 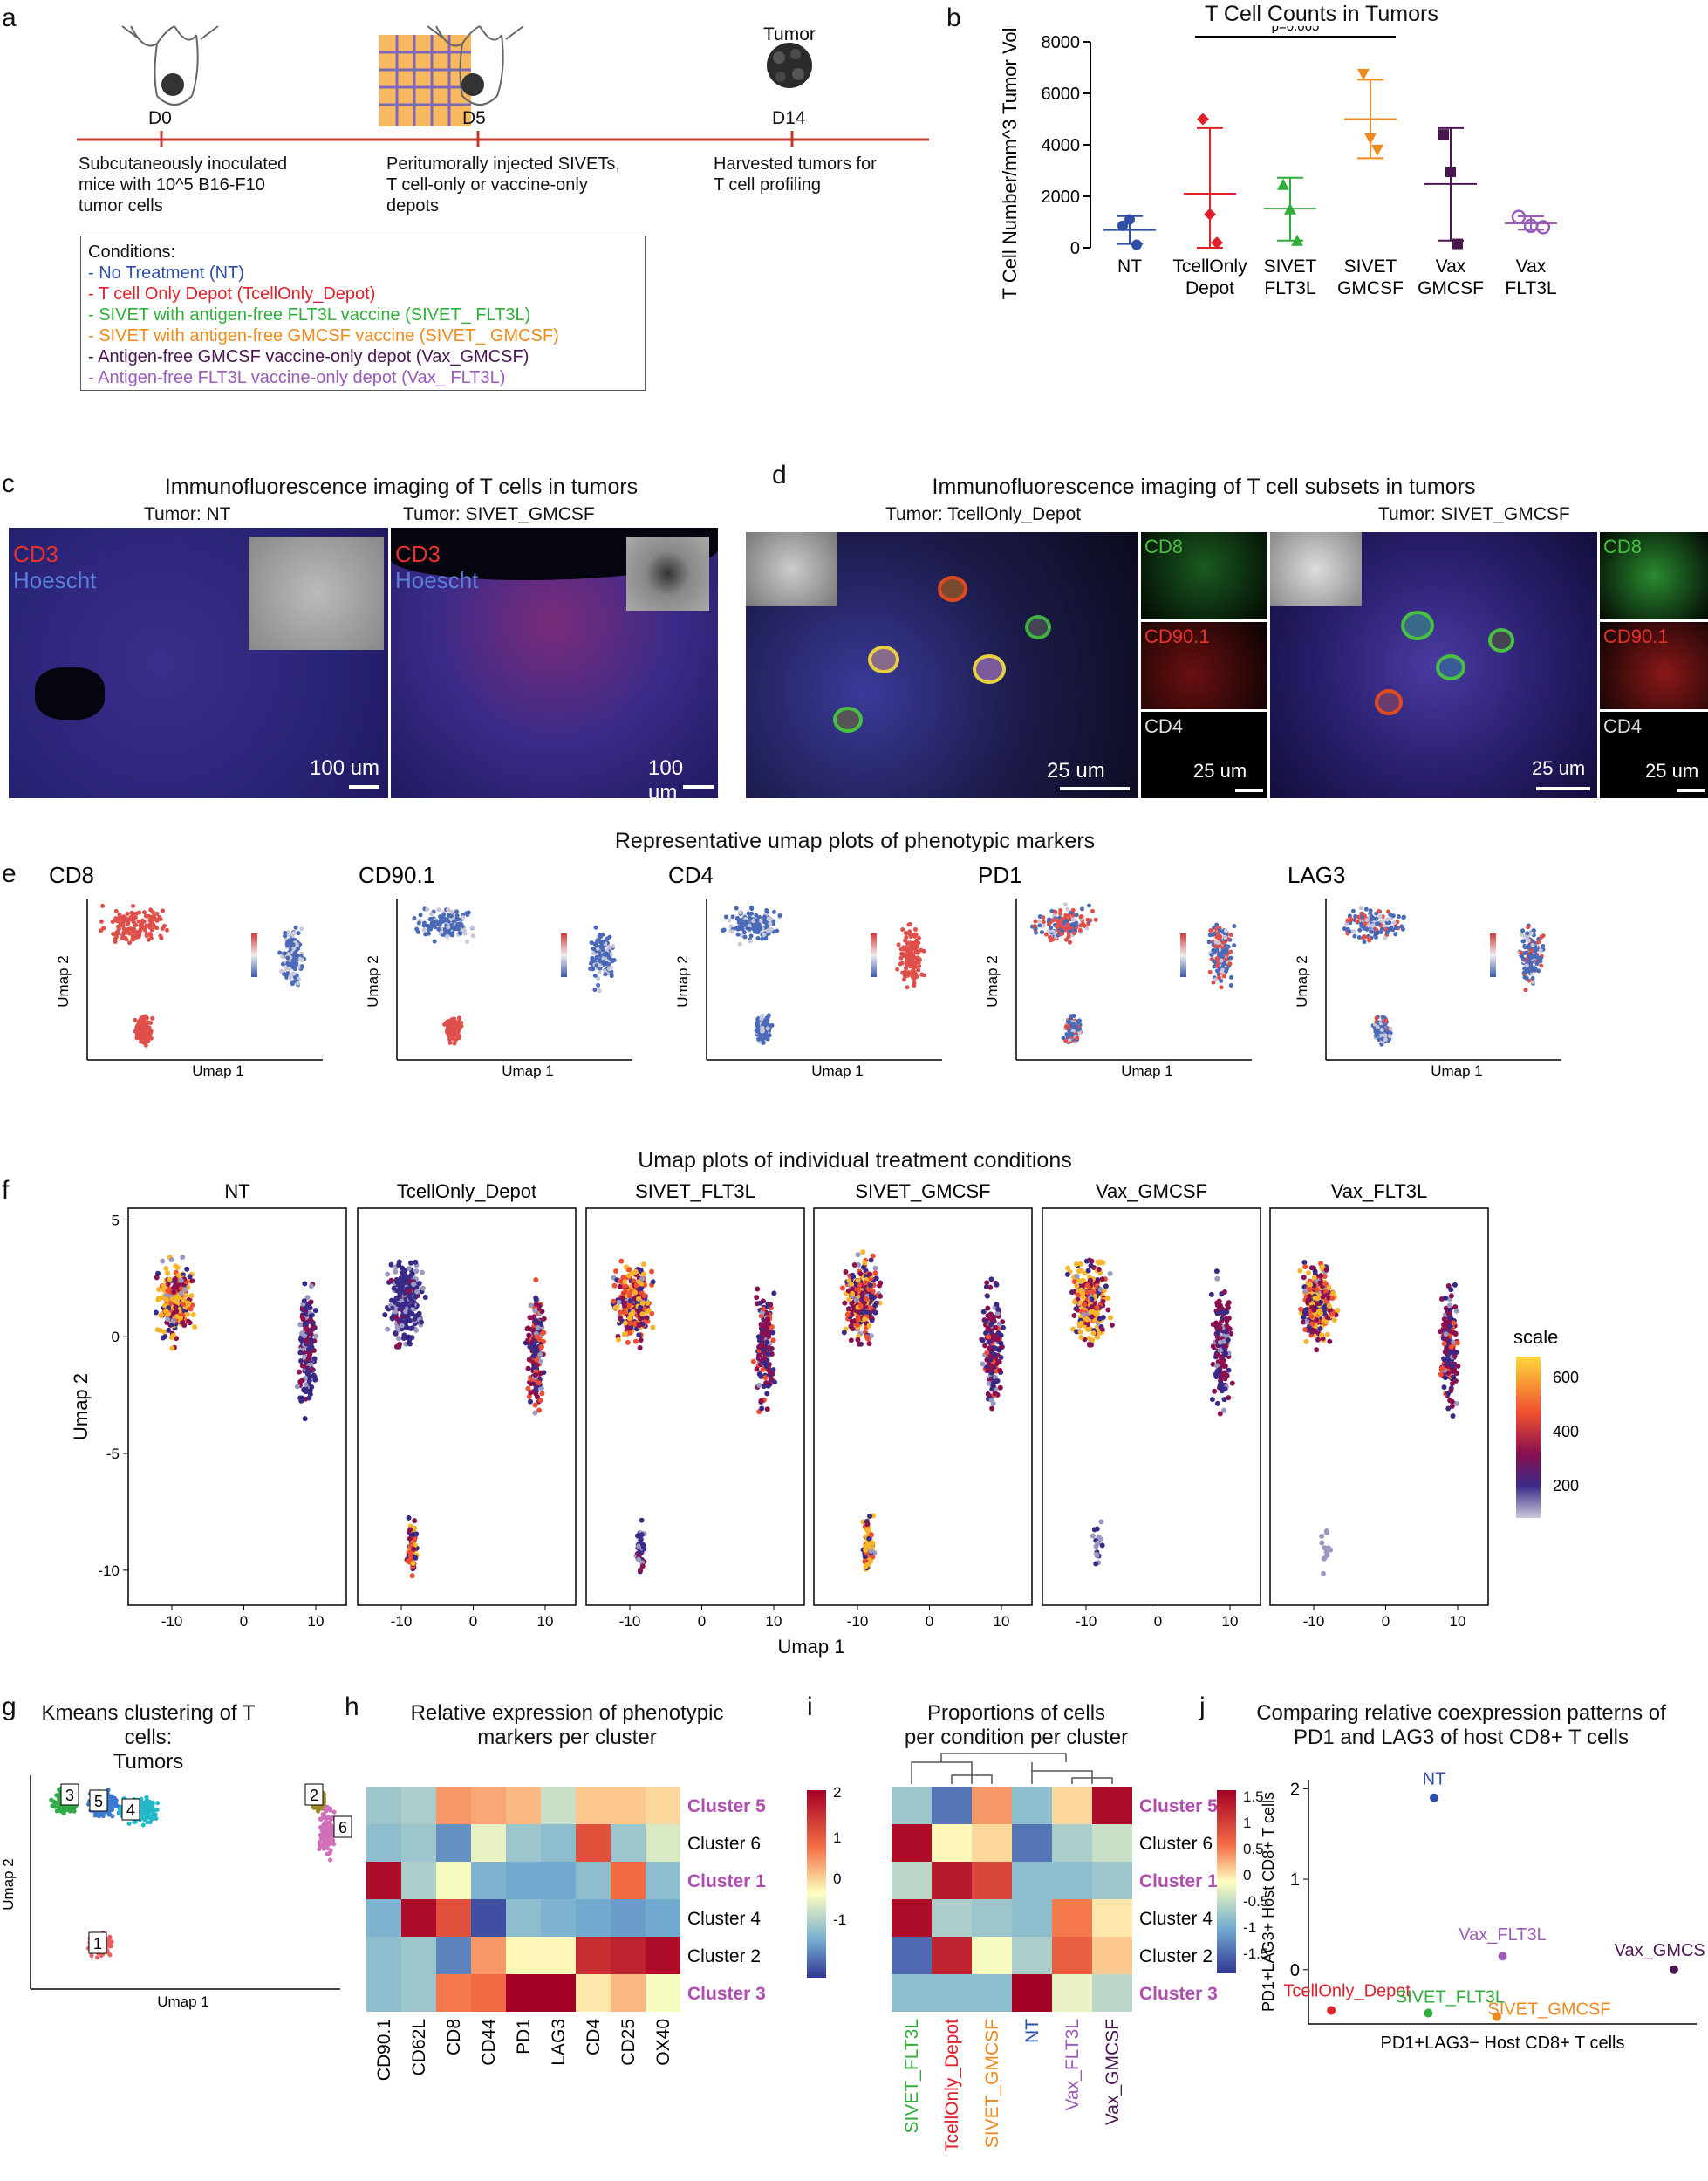 What do you see at coordinates (1152, 1406) in the screenshot?
I see `facet-frame` at bounding box center [1152, 1406].